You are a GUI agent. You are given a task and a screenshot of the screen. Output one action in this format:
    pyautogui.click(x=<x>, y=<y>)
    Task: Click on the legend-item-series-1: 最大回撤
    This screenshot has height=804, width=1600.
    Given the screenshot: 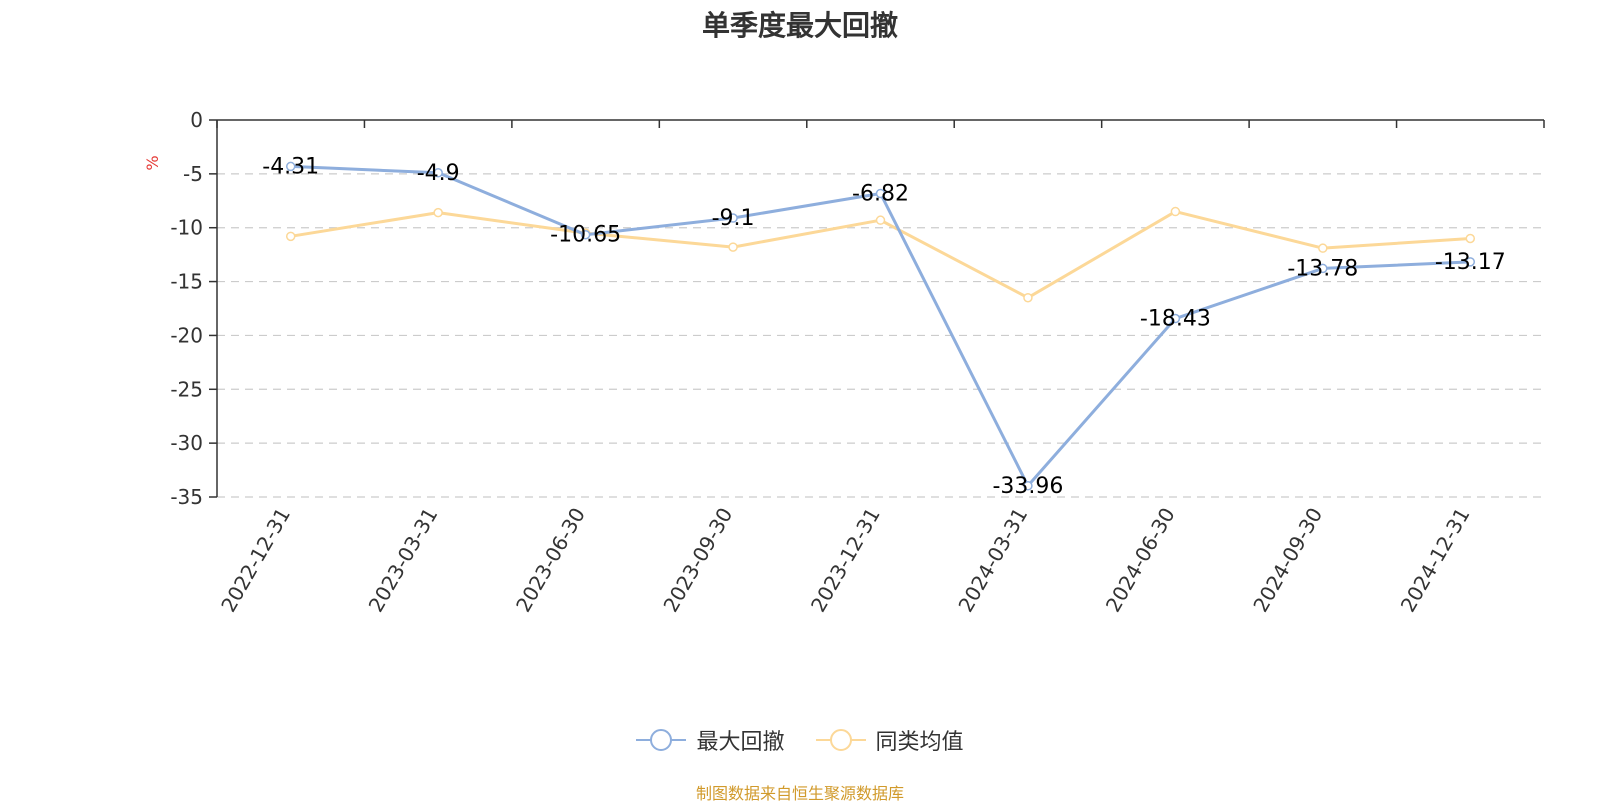 What is the action you would take?
    pyautogui.click(x=710, y=740)
    